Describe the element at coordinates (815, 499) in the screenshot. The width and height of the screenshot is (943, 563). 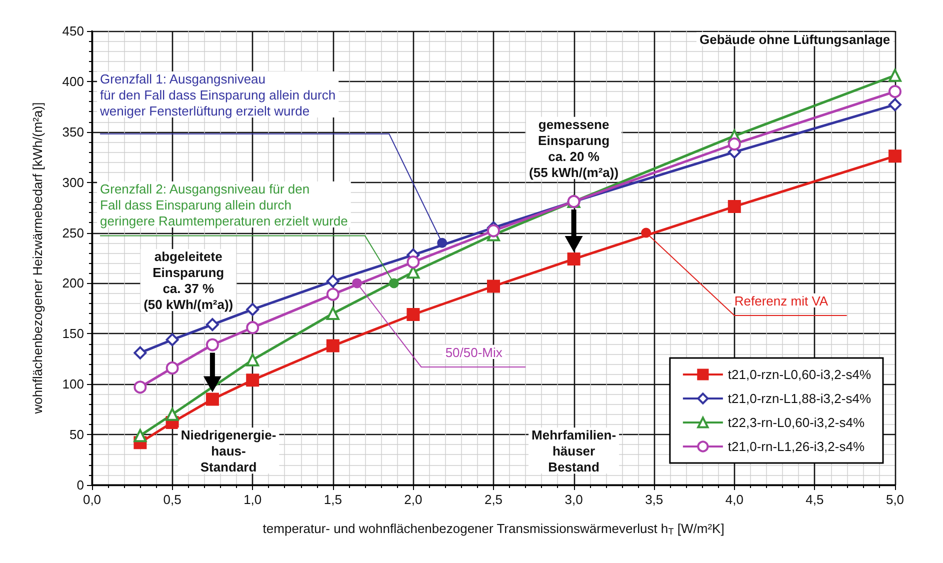
I see `x-tick-label: 4,5` at that location.